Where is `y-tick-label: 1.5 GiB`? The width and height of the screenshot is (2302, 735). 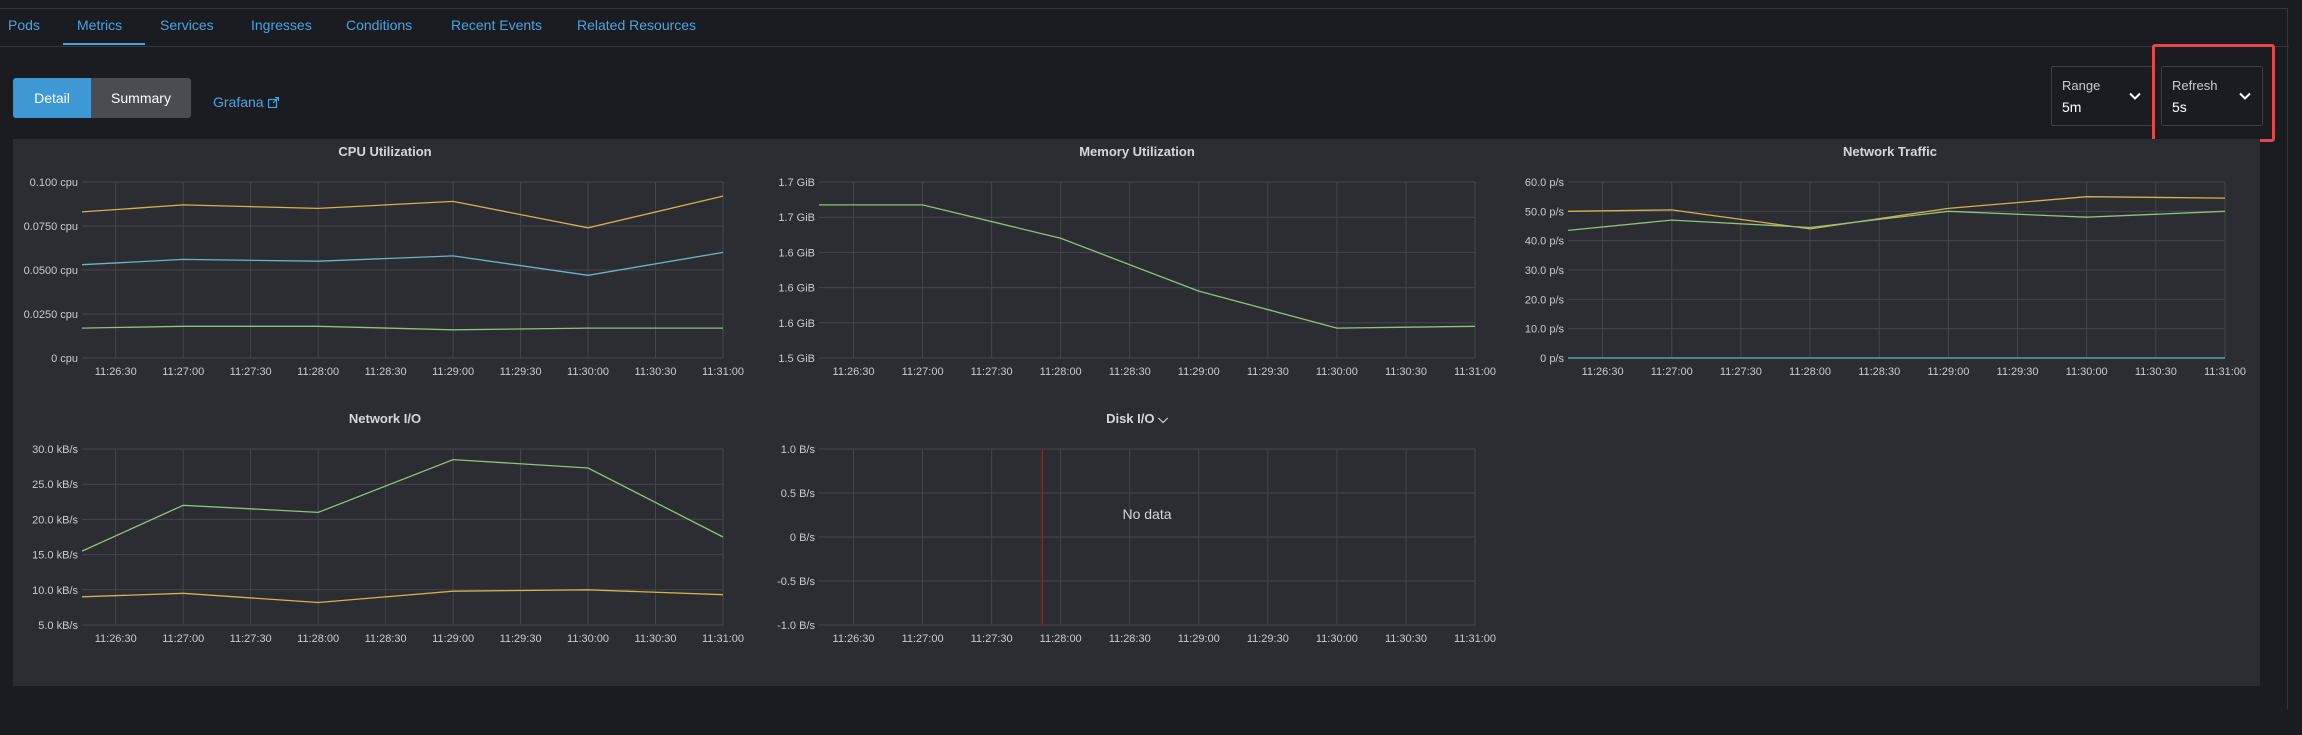
y-tick-label: 1.5 GiB is located at coordinates (796, 359).